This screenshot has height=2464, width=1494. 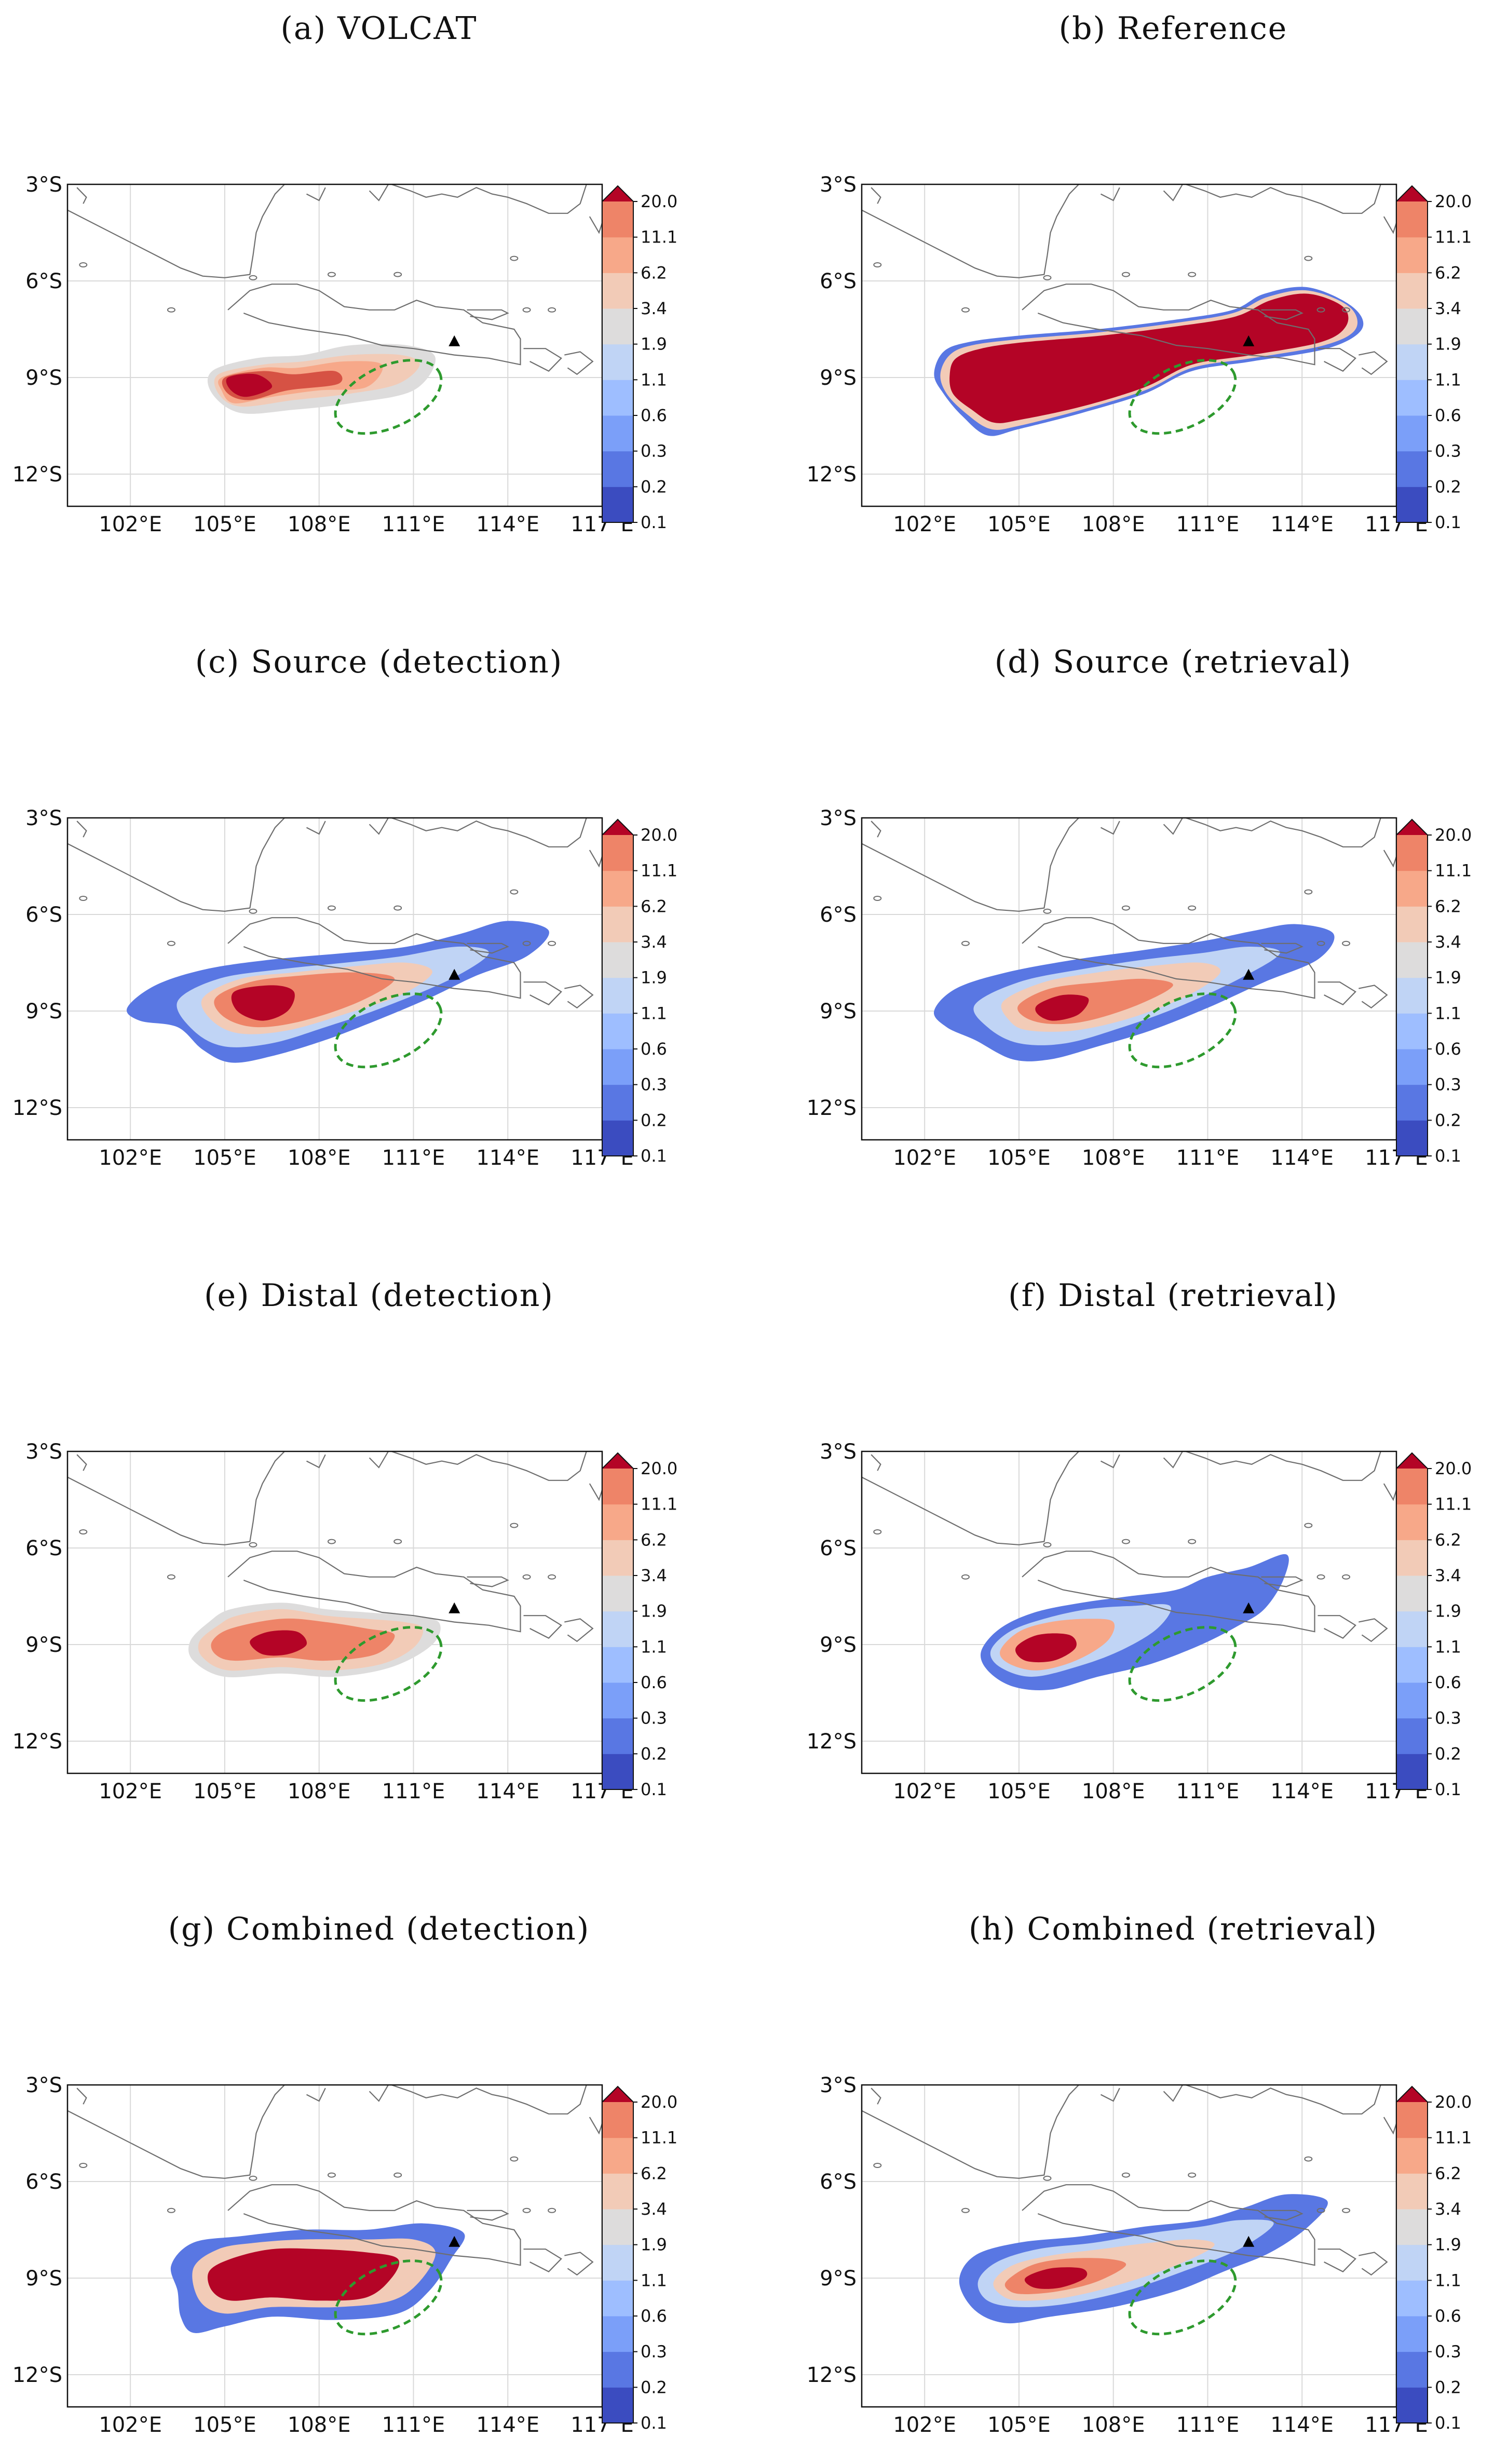 What do you see at coordinates (654, 2209) in the screenshot?
I see `colorbar-tick-label: 3.4` at bounding box center [654, 2209].